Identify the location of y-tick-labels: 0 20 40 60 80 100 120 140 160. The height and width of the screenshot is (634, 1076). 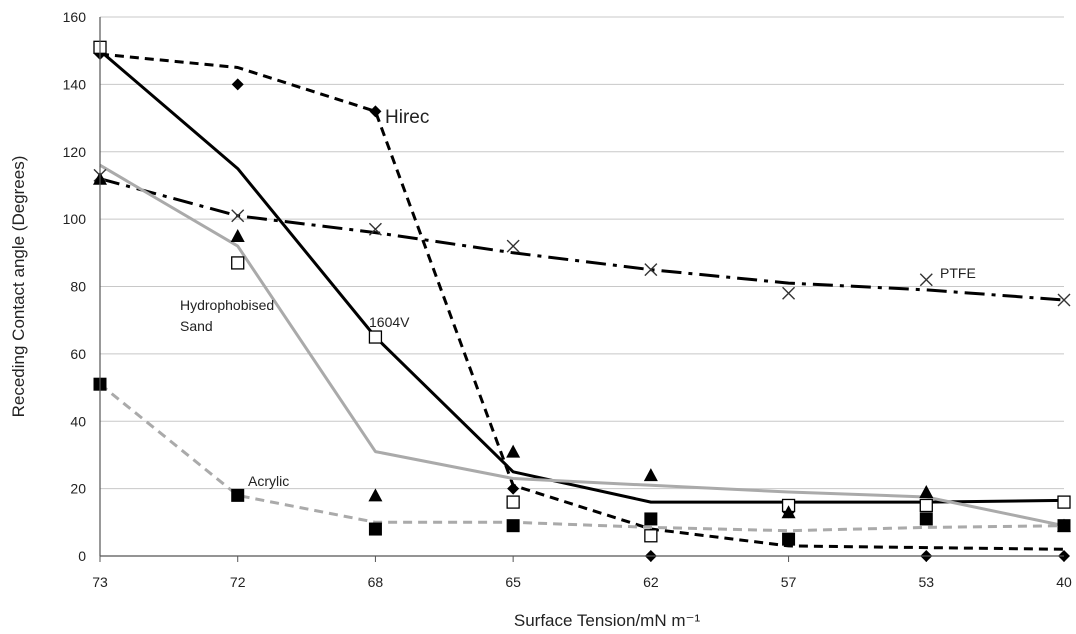
(75, 286).